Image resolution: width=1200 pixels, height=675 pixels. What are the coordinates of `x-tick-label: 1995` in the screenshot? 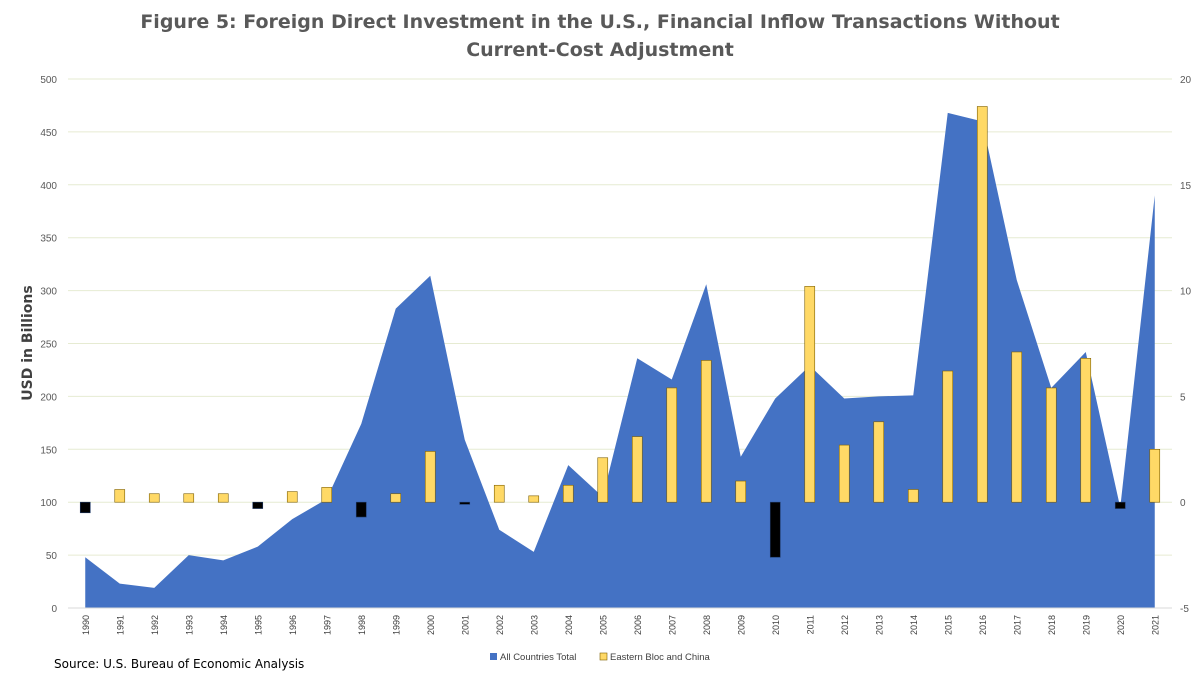 It's located at (258, 625).